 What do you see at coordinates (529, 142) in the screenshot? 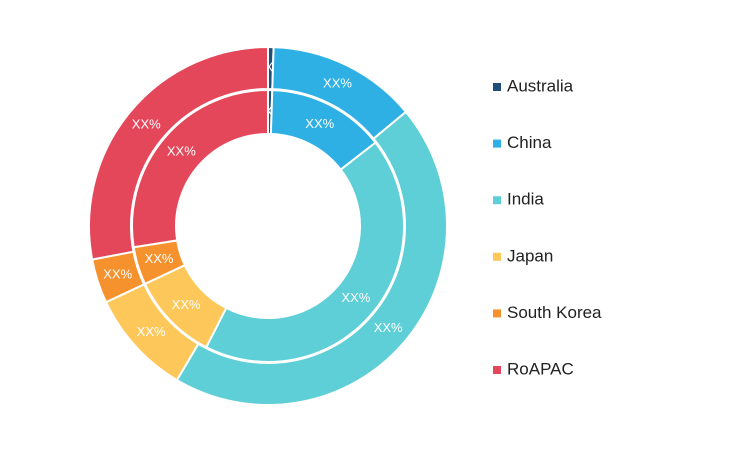
I see `legend-label: China` at bounding box center [529, 142].